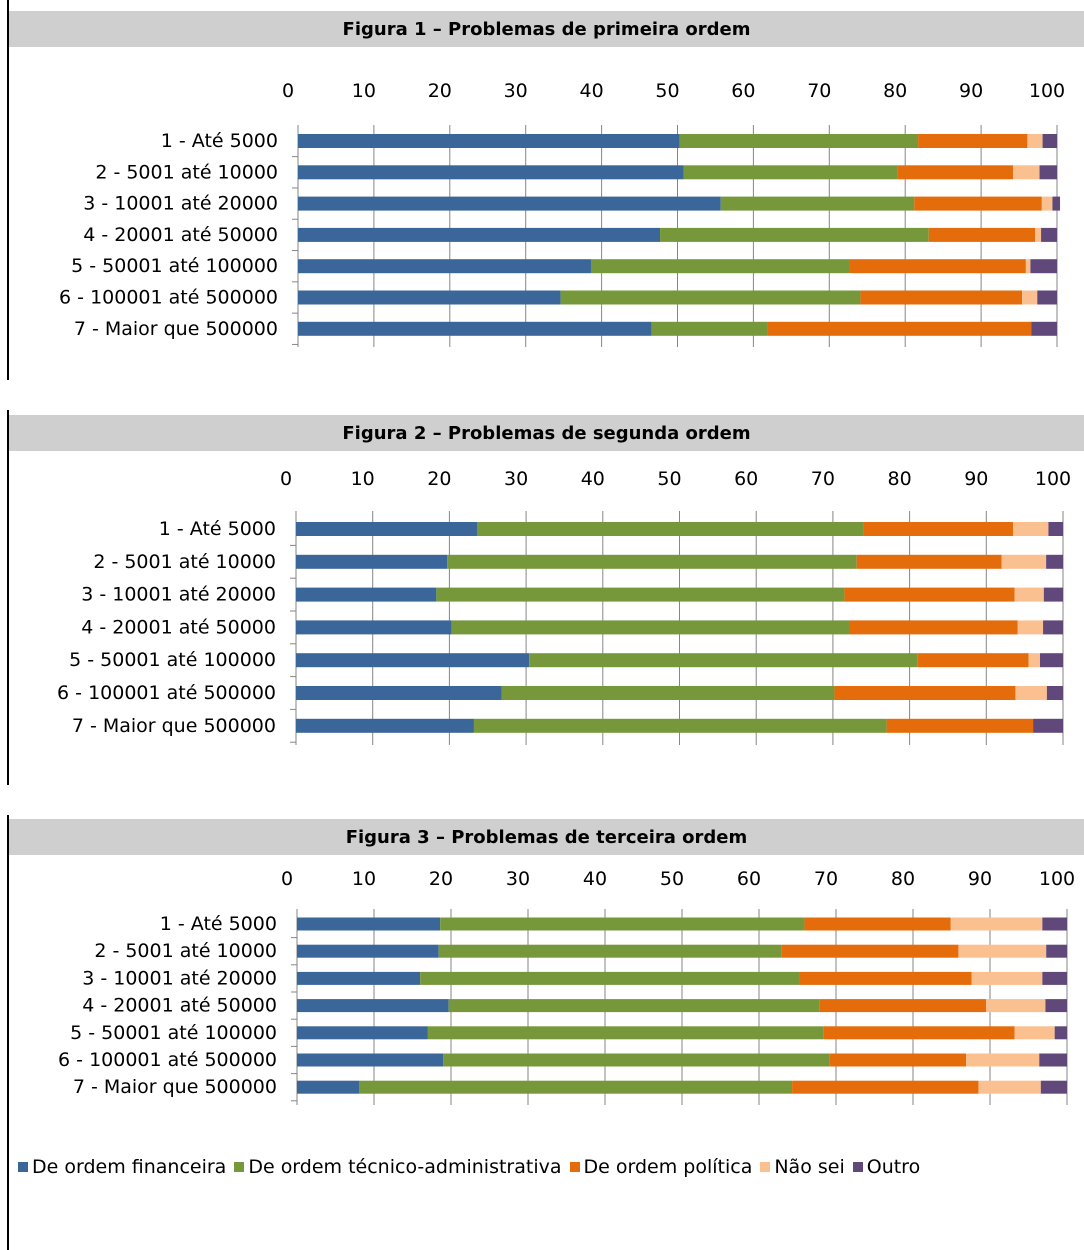 This screenshot has height=1250, width=1084. I want to click on fig3-xtick-label: 40, so click(595, 879).